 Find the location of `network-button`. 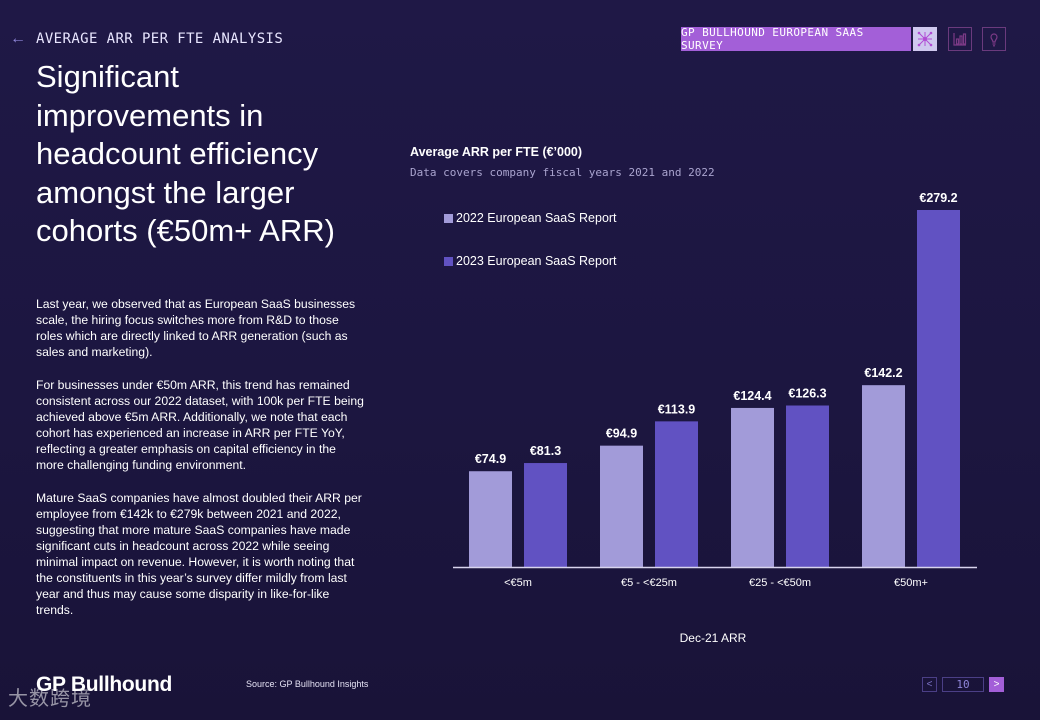

network-button is located at coordinates (925, 39).